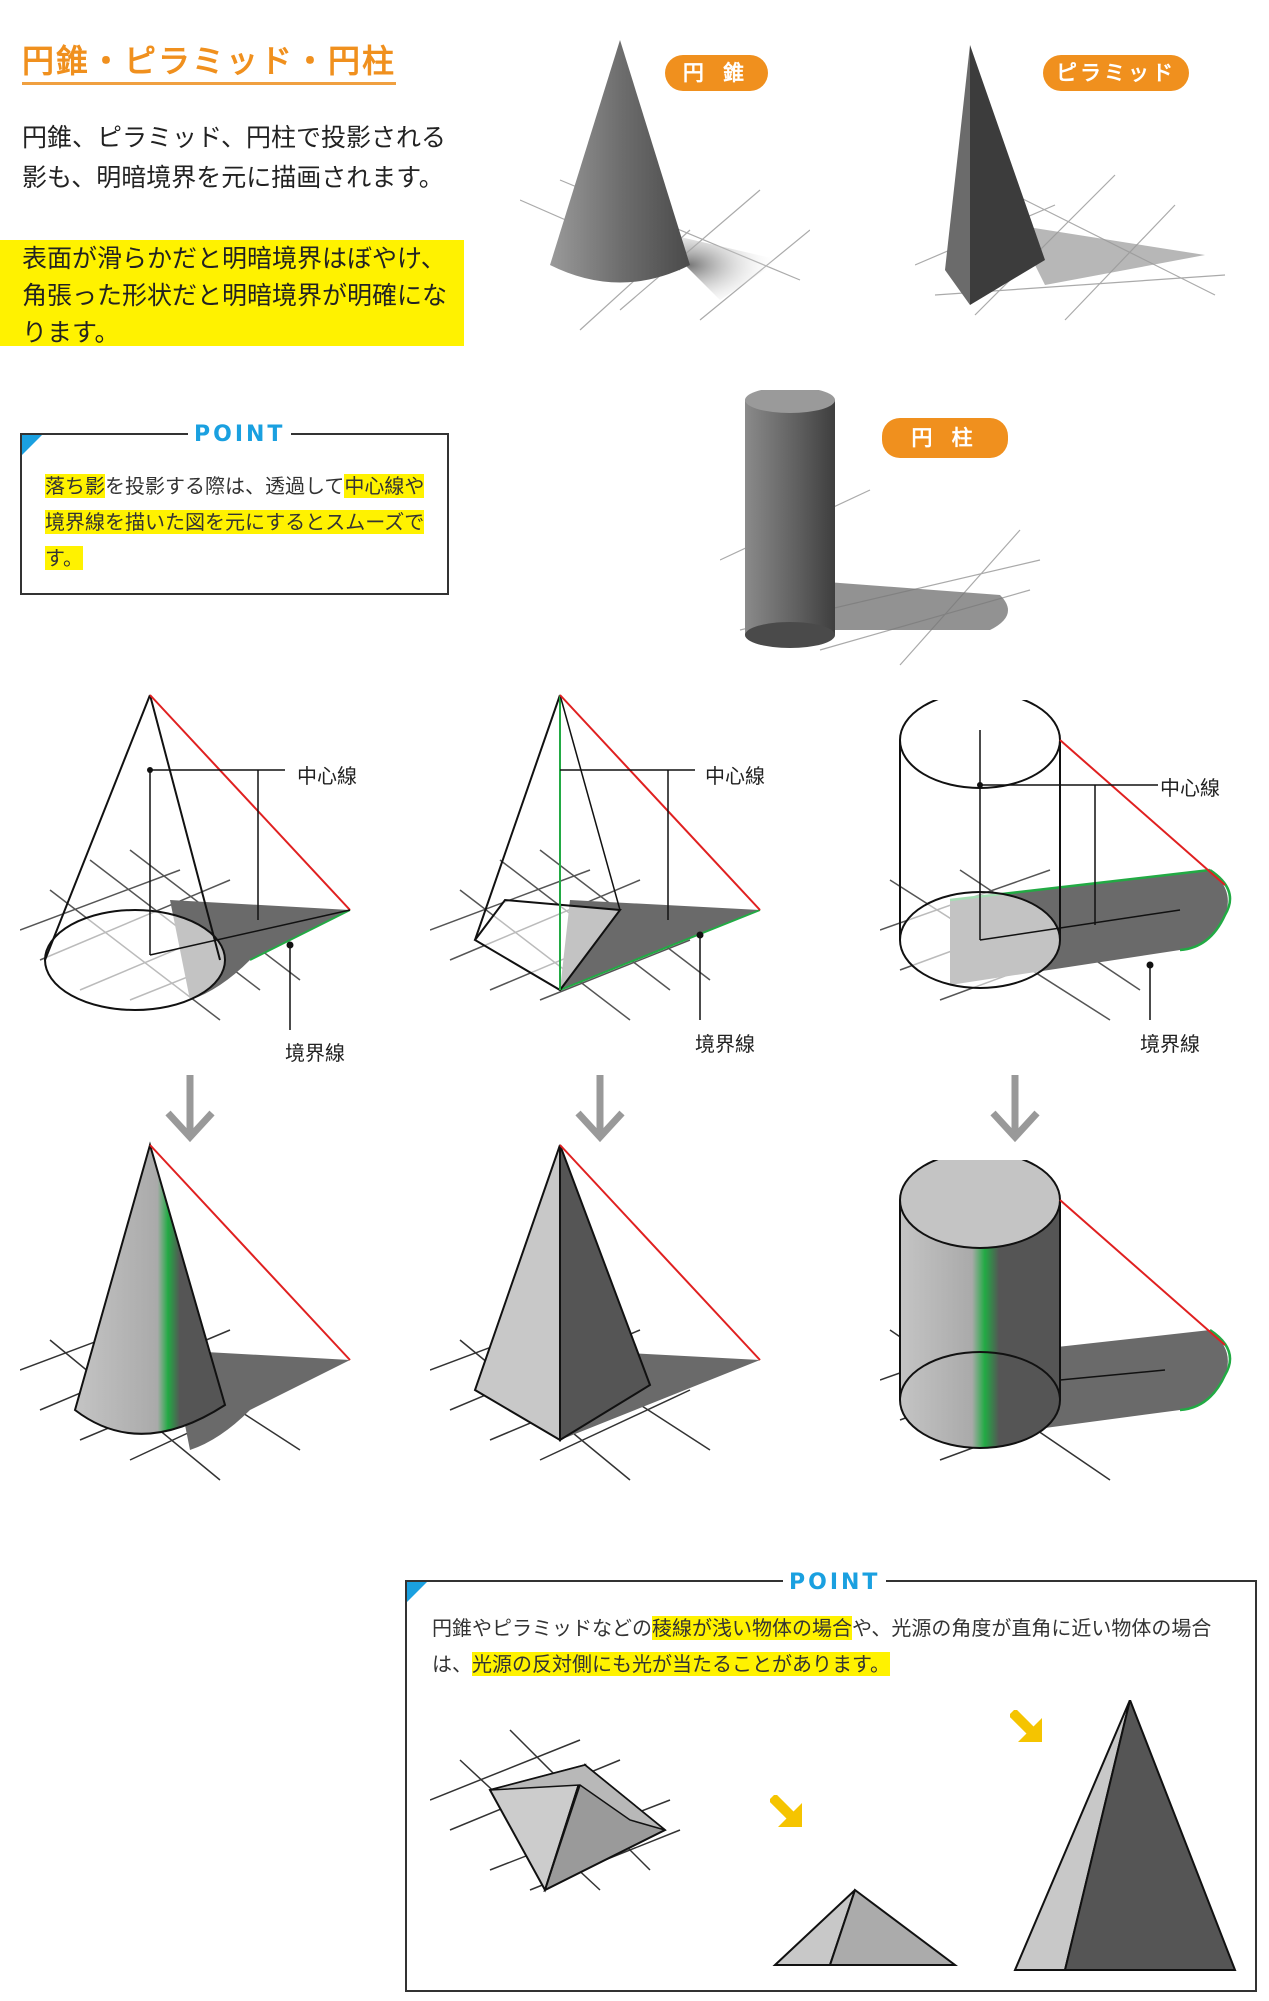 This screenshot has height=2001, width=1269. I want to click on point-label-1: POINT, so click(240, 434).